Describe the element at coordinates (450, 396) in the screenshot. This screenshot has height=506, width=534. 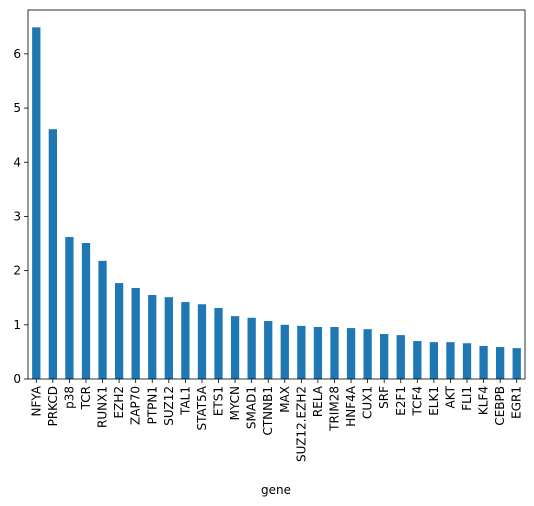
I see `x-tick-label: AKT` at that location.